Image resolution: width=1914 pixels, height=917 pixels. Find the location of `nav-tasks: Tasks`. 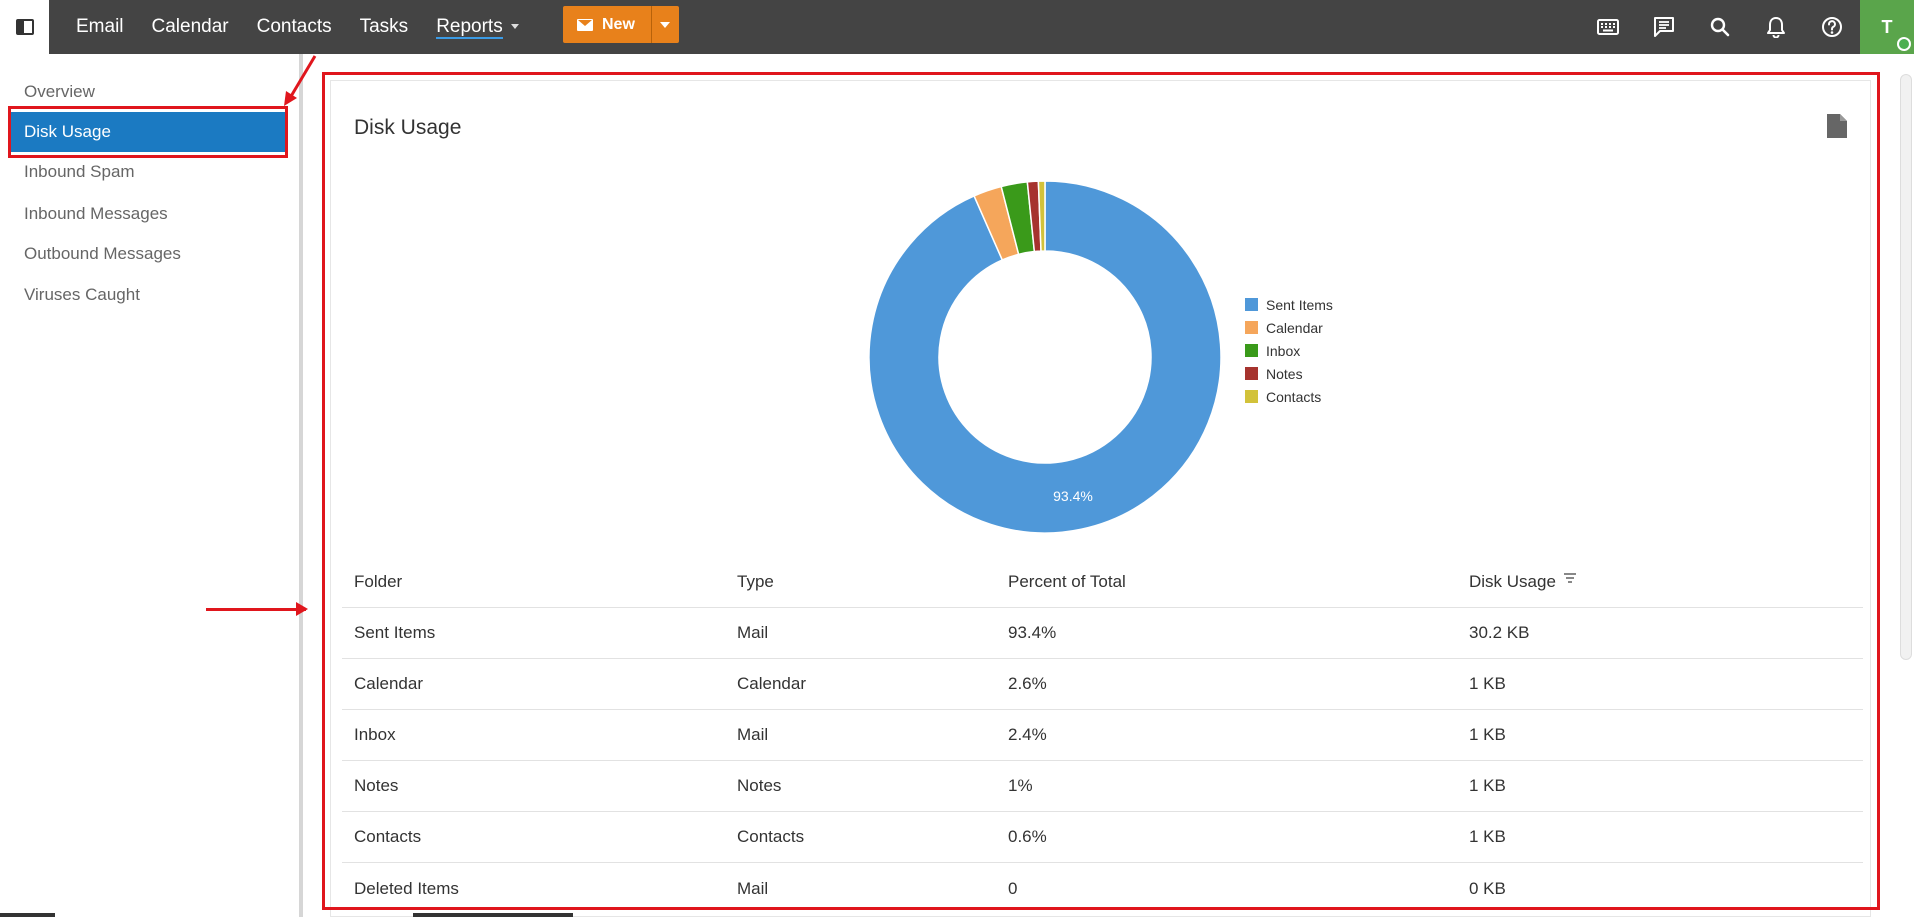

nav-tasks: Tasks is located at coordinates (384, 26).